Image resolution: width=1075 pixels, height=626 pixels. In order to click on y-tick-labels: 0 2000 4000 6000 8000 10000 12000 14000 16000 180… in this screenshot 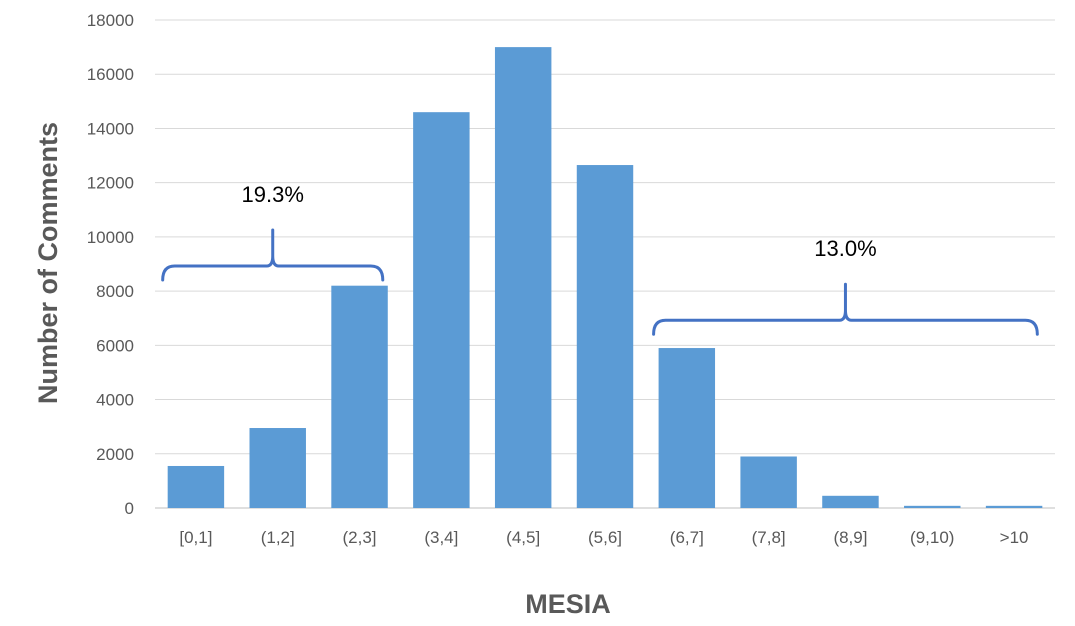, I will do `click(110, 264)`.